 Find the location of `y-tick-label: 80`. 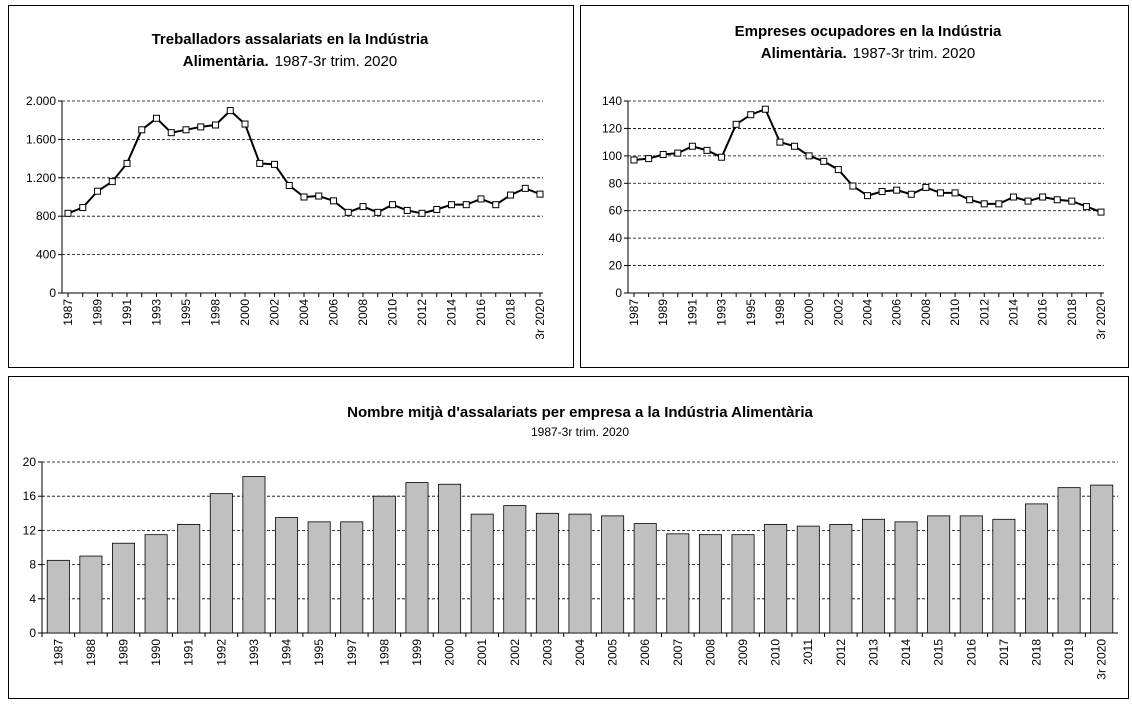

y-tick-label: 80 is located at coordinates (616, 183).